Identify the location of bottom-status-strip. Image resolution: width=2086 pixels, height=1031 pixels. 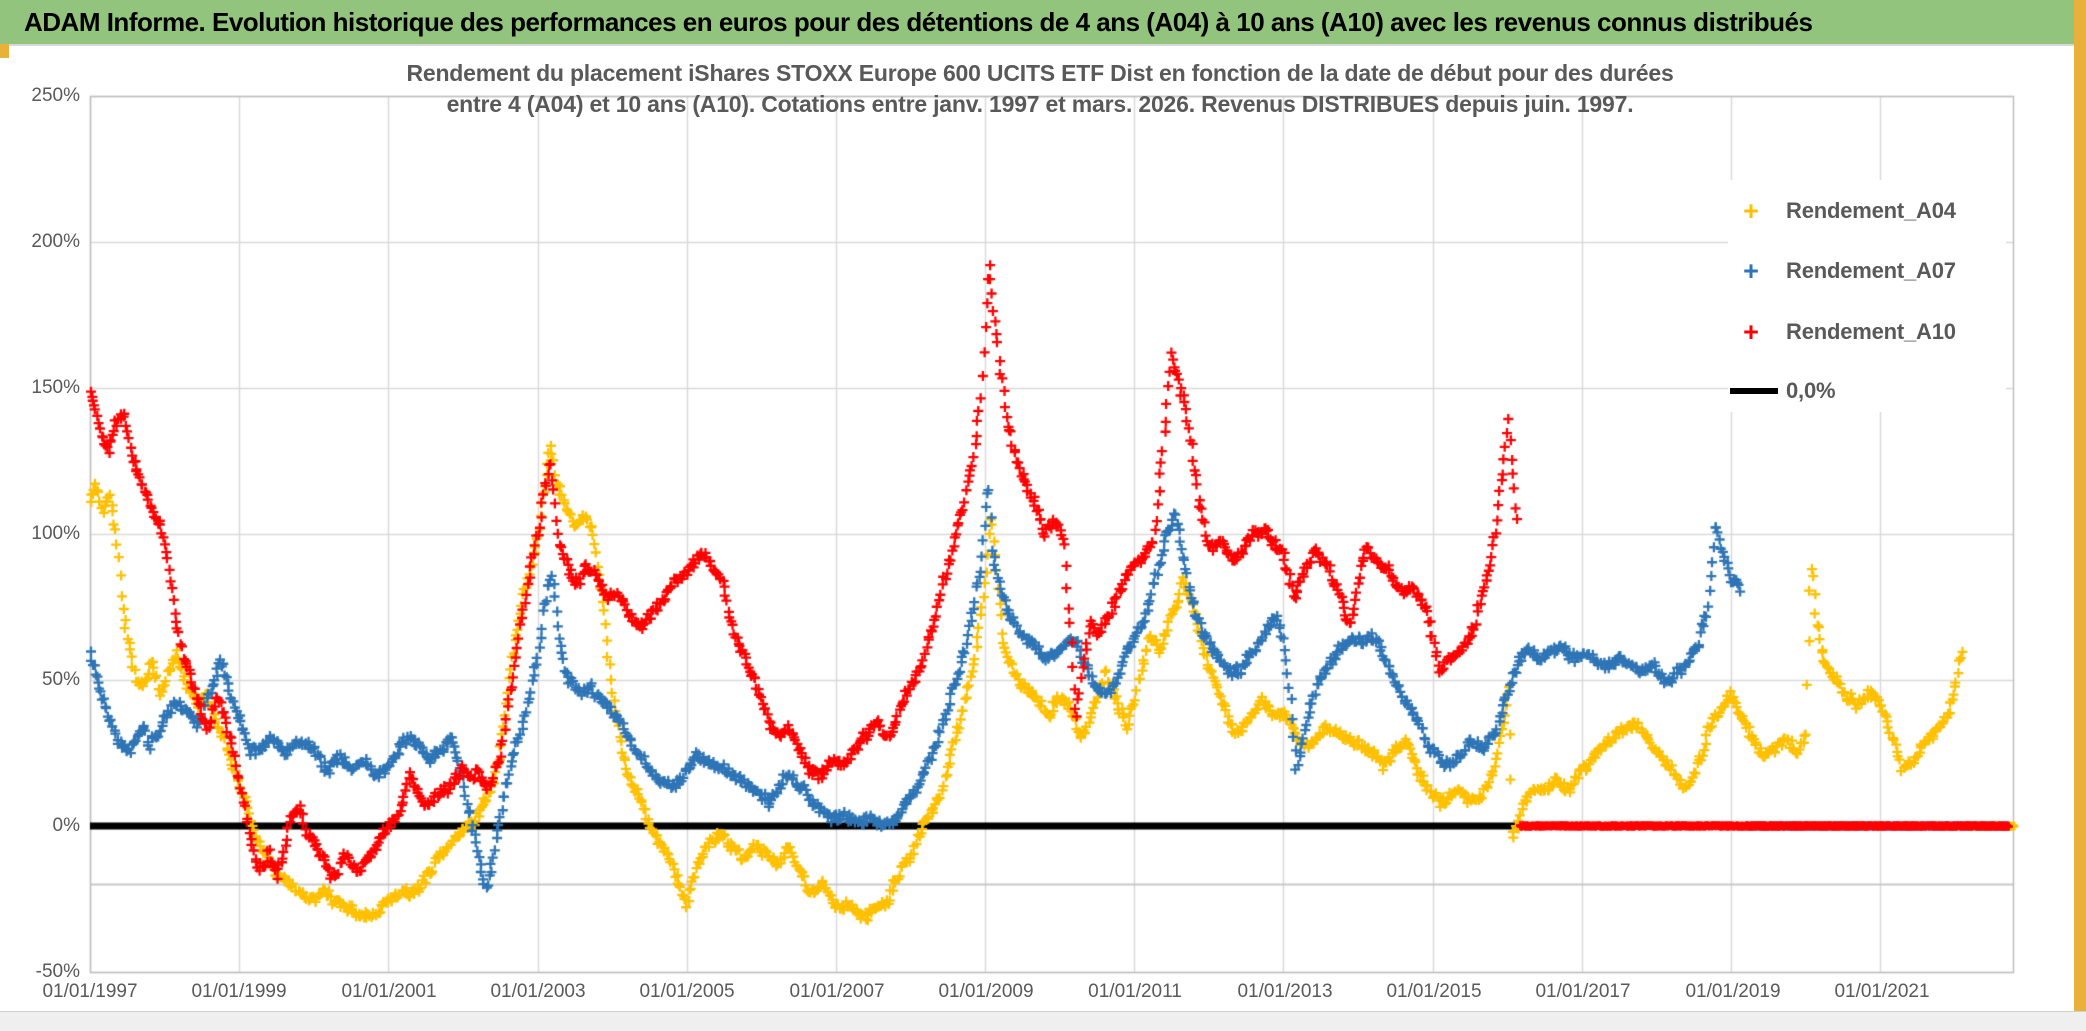
(1043, 1021).